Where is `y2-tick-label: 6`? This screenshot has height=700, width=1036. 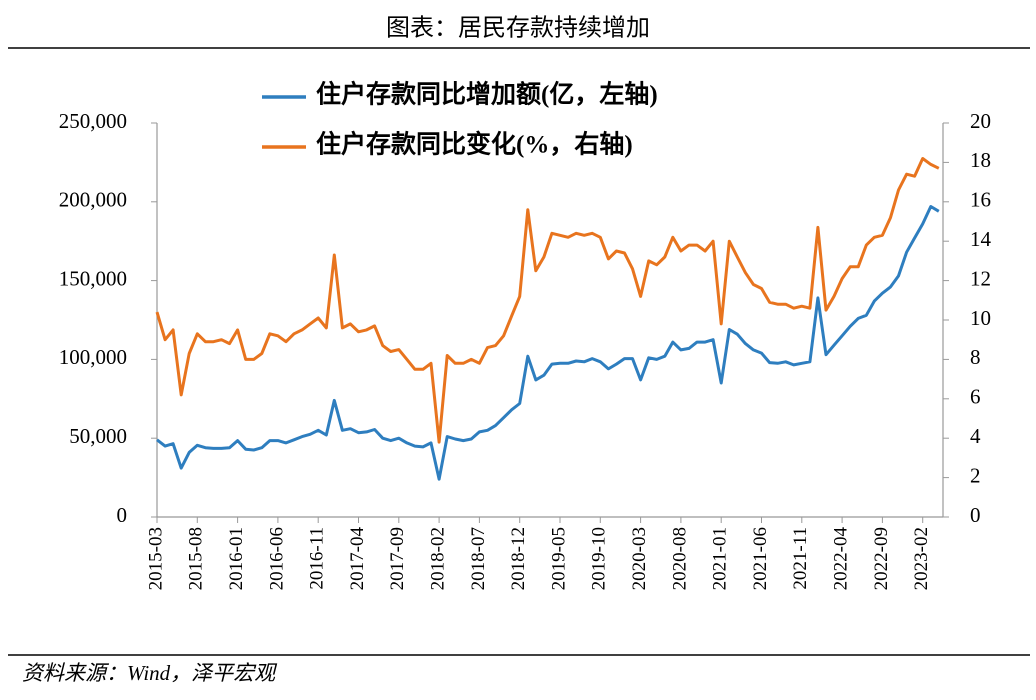 y2-tick-label: 6 is located at coordinates (975, 397).